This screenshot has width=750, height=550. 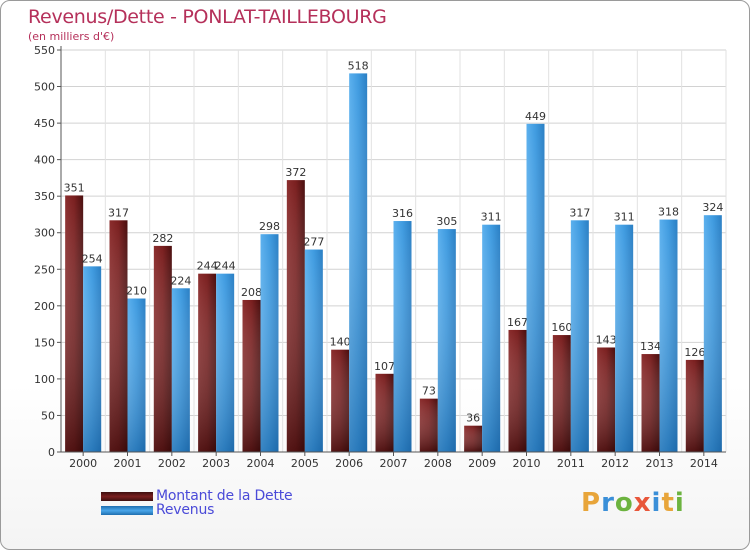 What do you see at coordinates (44, 50) in the screenshot?
I see `y-tick-label-550: 550` at bounding box center [44, 50].